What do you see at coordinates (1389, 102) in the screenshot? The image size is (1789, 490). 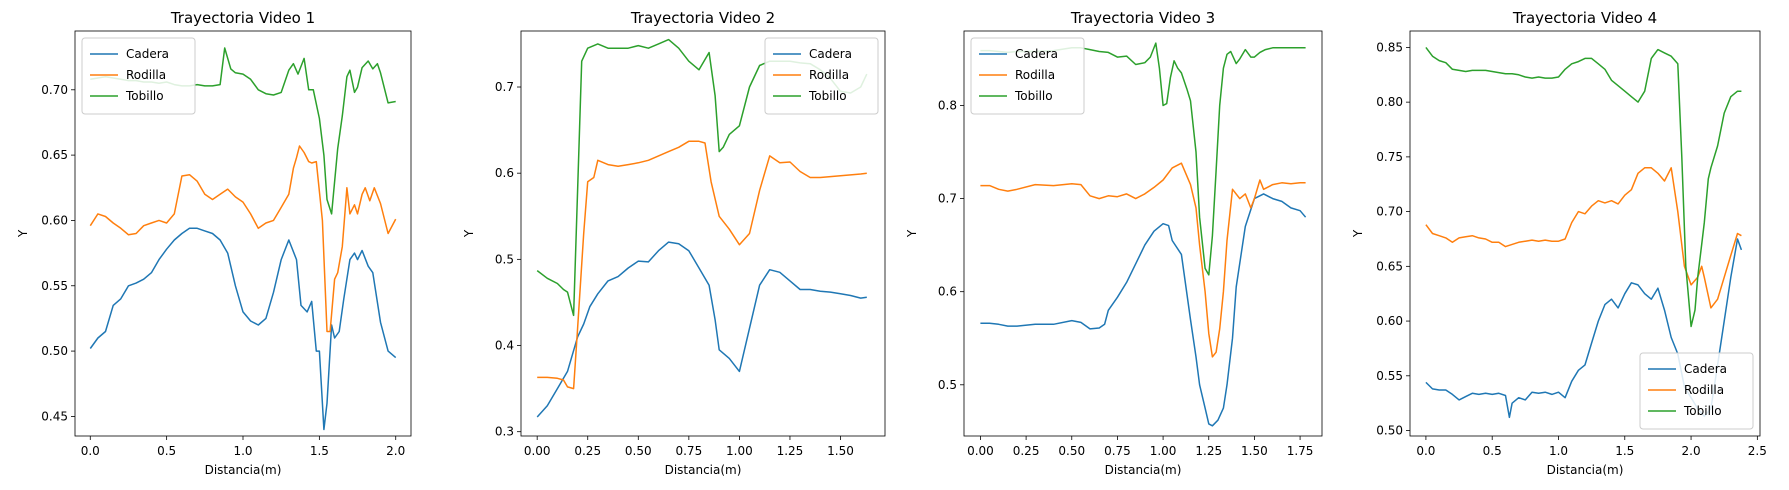 I see `y-tick-label: 0.80` at bounding box center [1389, 102].